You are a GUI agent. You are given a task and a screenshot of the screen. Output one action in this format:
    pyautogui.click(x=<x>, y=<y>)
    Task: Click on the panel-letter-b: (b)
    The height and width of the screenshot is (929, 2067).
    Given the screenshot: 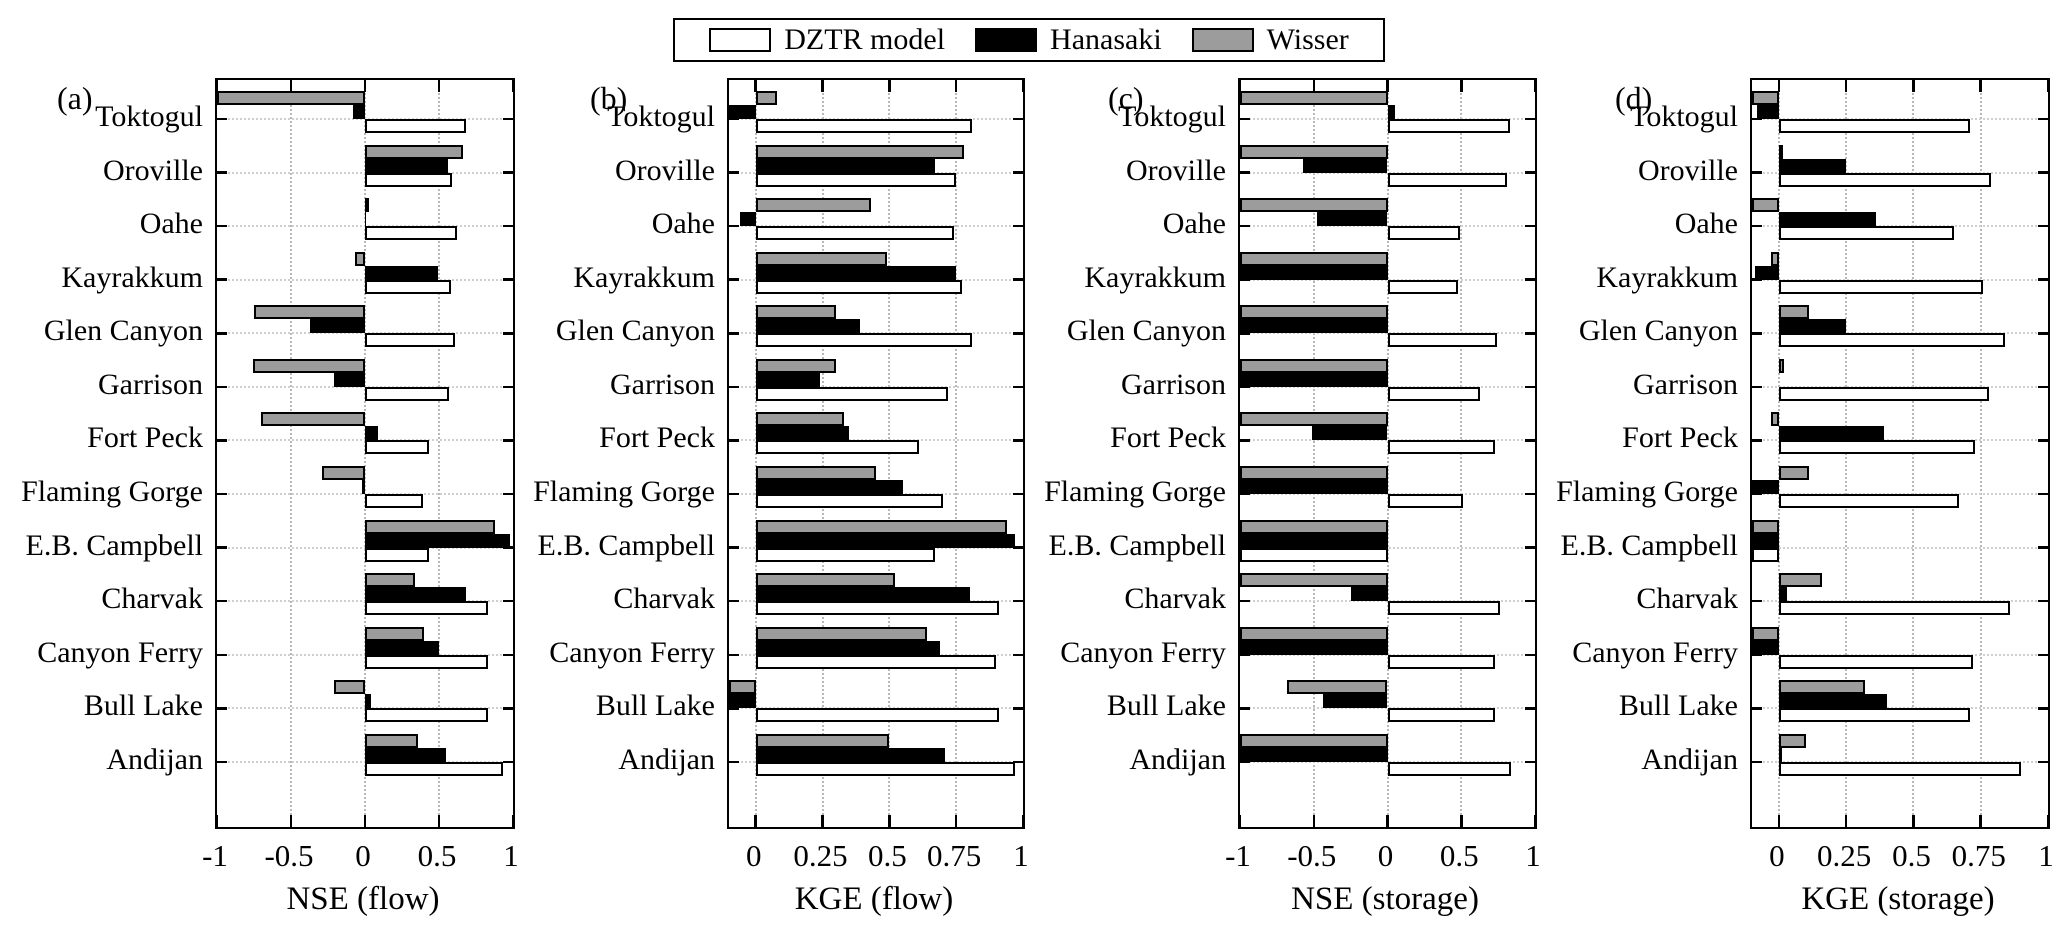 What is the action you would take?
    pyautogui.click(x=609, y=98)
    